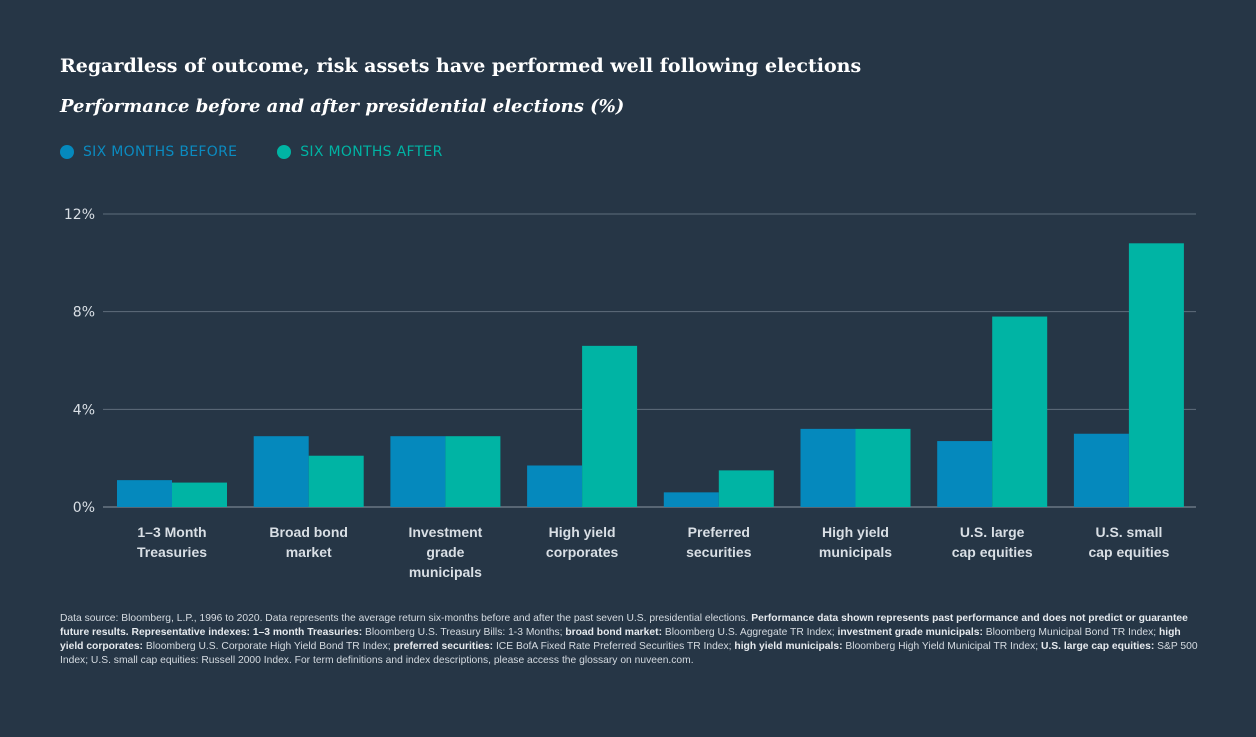 This screenshot has height=737, width=1256. I want to click on x-tick-label: High yield corporates, so click(582, 542).